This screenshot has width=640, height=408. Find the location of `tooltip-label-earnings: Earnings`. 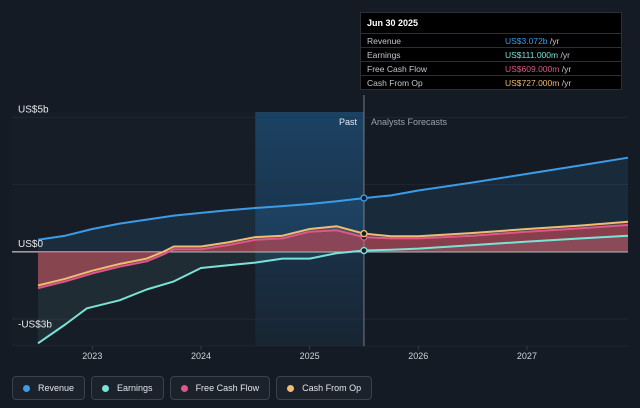

tooltip-label-earnings: Earnings is located at coordinates (384, 55).